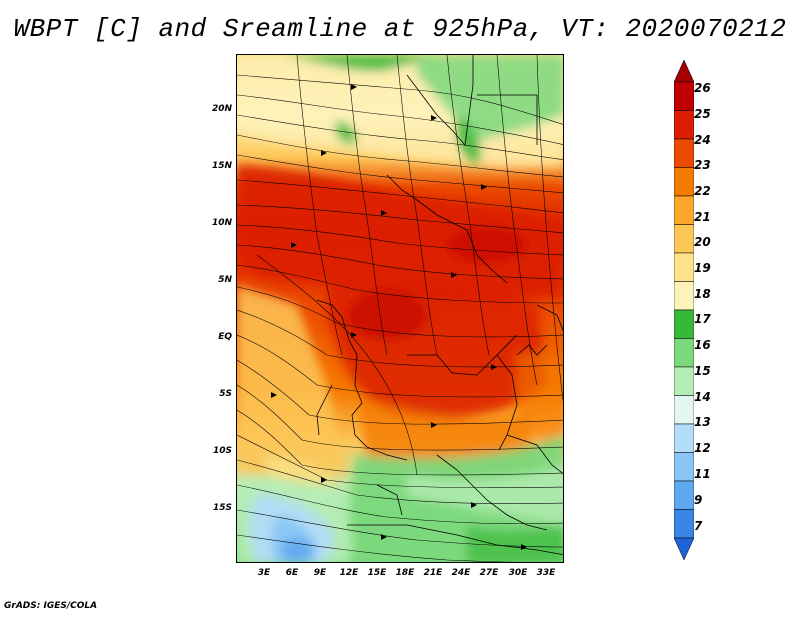 Image resolution: width=800 pixels, height=618 pixels. What do you see at coordinates (702, 294) in the screenshot?
I see `colorbar-label-18: 18` at bounding box center [702, 294].